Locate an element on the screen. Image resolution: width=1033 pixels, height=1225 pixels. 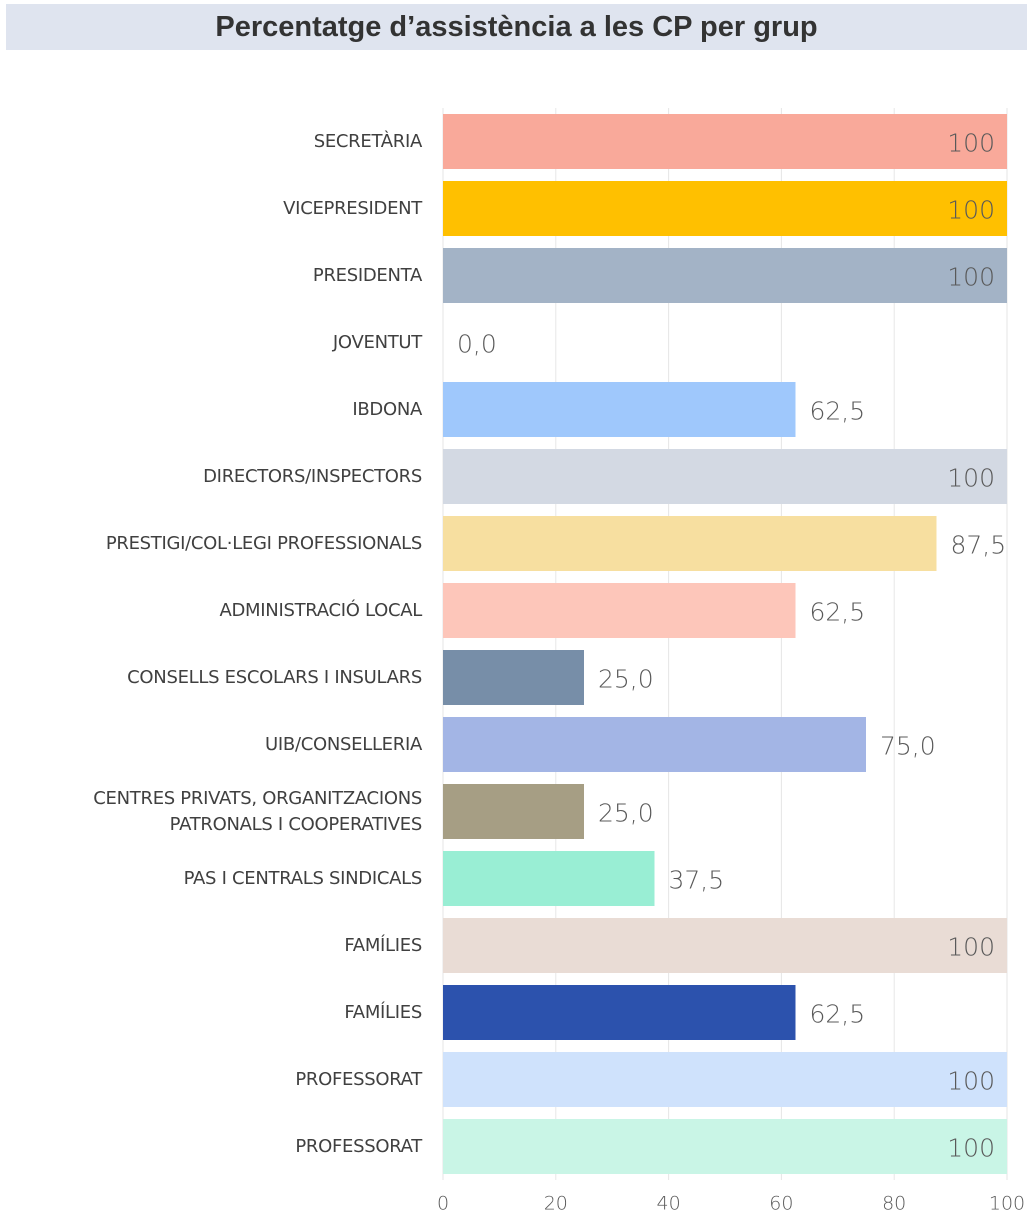
value-label: 0,0 is located at coordinates (477, 344).